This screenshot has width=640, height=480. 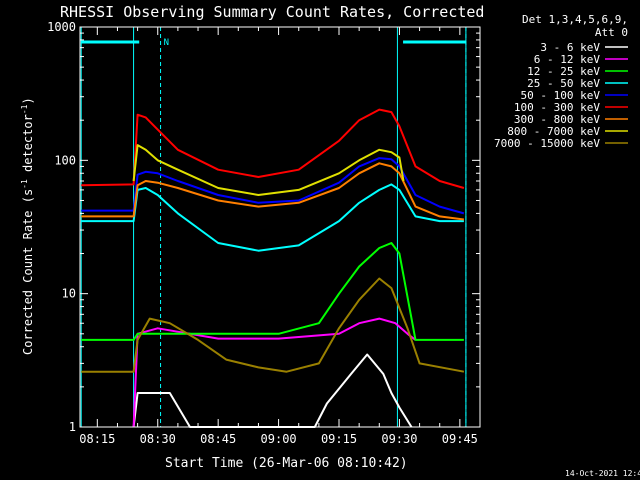 What do you see at coordinates (97, 439) in the screenshot?
I see `x-tick-label: 08:15` at bounding box center [97, 439].